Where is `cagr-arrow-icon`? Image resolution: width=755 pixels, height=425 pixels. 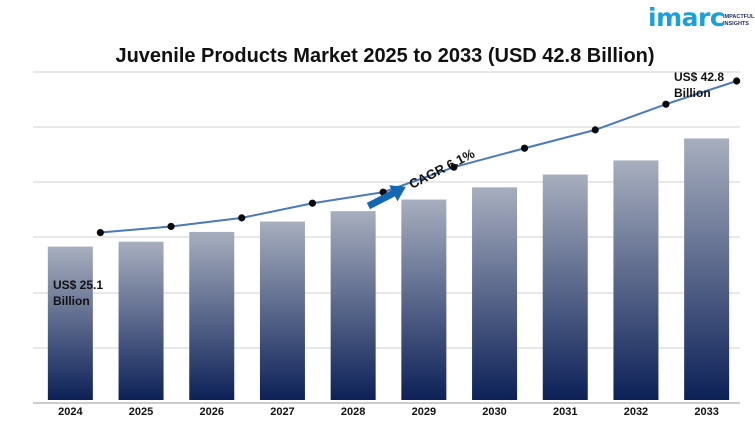
cagr-arrow-icon is located at coordinates (386, 197).